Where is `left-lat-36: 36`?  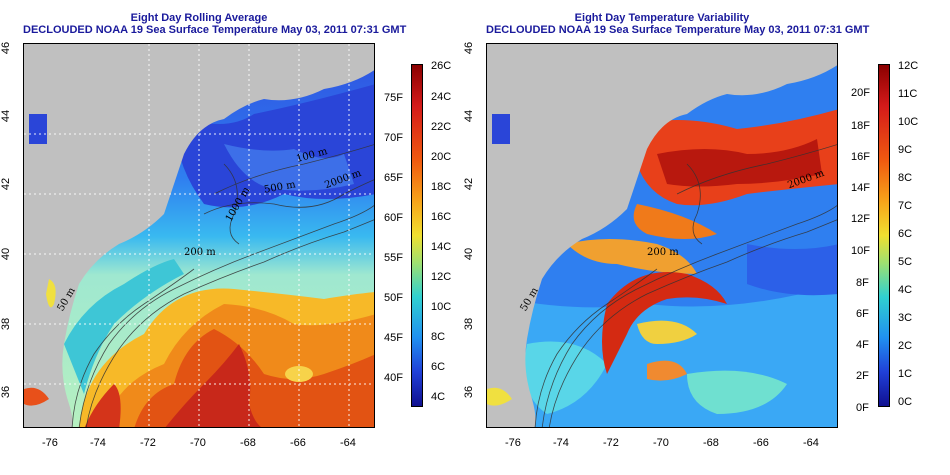 left-lat-36: 36 is located at coordinates (6, 392).